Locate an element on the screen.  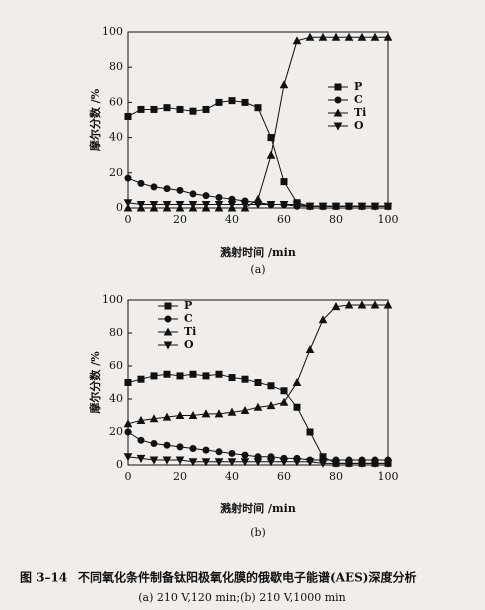
legend-label: O is located at coordinates (189, 344).